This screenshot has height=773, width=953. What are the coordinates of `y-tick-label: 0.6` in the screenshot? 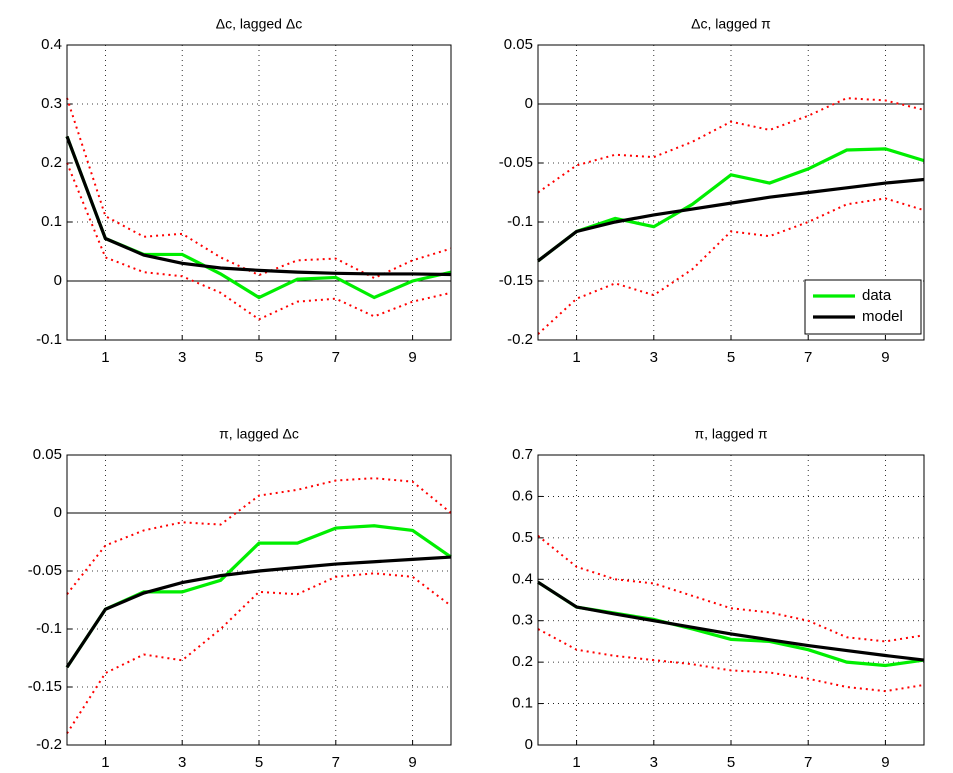 It's located at (522, 495).